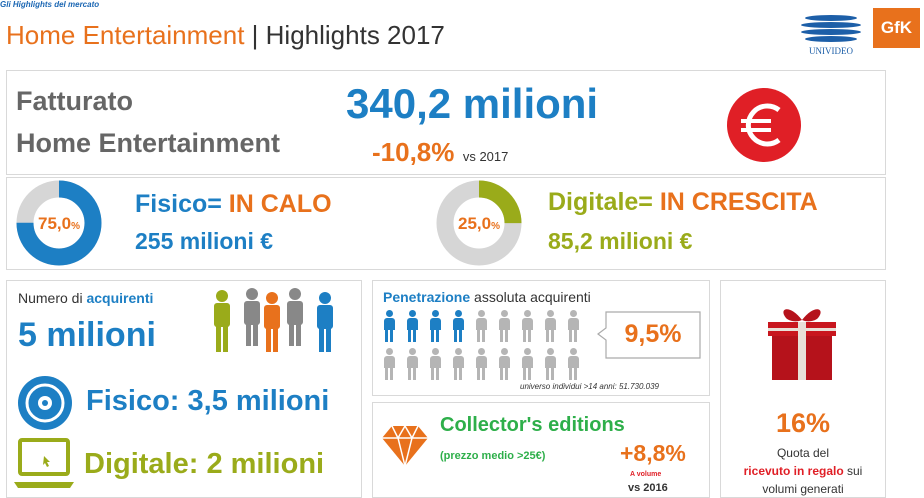 Image resolution: width=924 pixels, height=498 pixels. I want to click on fatturato-label-line1: Fatturato, so click(74, 101).